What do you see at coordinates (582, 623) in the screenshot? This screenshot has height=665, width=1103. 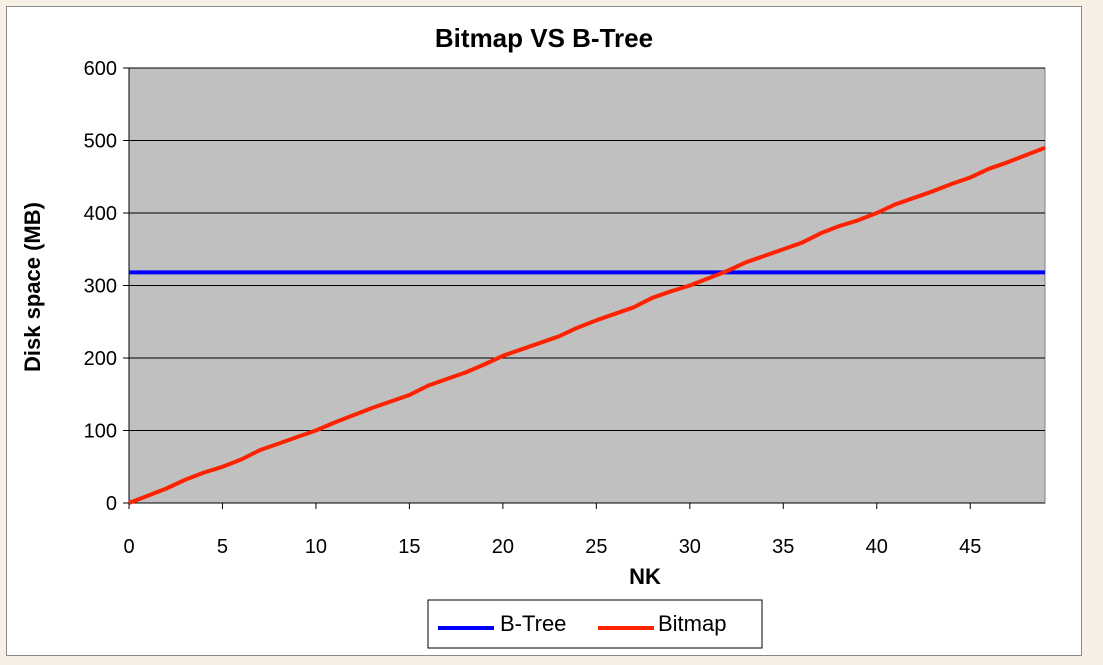 I see `legend-items: B-Tree Bitmap` at bounding box center [582, 623].